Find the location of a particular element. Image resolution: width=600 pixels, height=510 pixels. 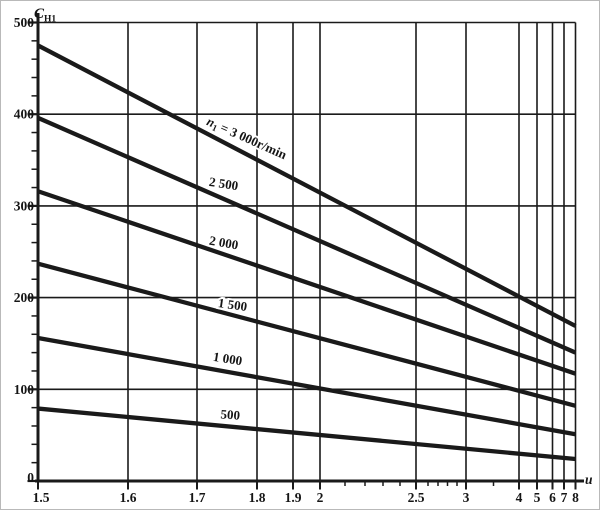

x-tick-label-1.9: 1.9 is located at coordinates (293, 497).